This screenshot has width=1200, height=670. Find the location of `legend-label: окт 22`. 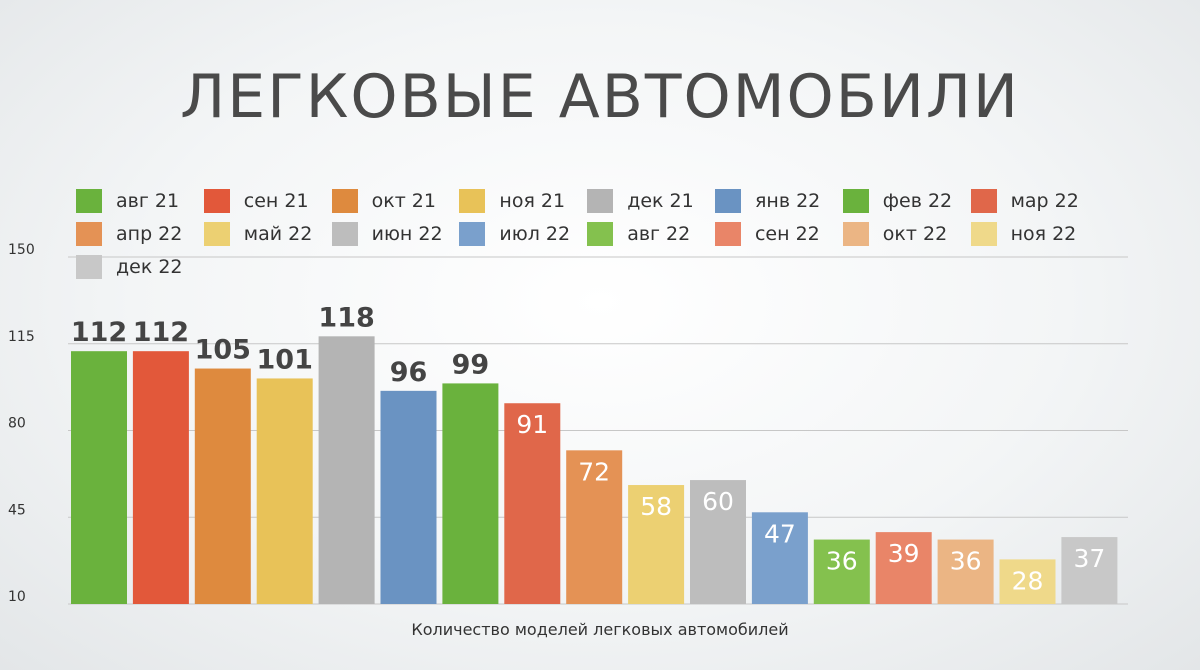

legend-label: окт 22 is located at coordinates (915, 234).